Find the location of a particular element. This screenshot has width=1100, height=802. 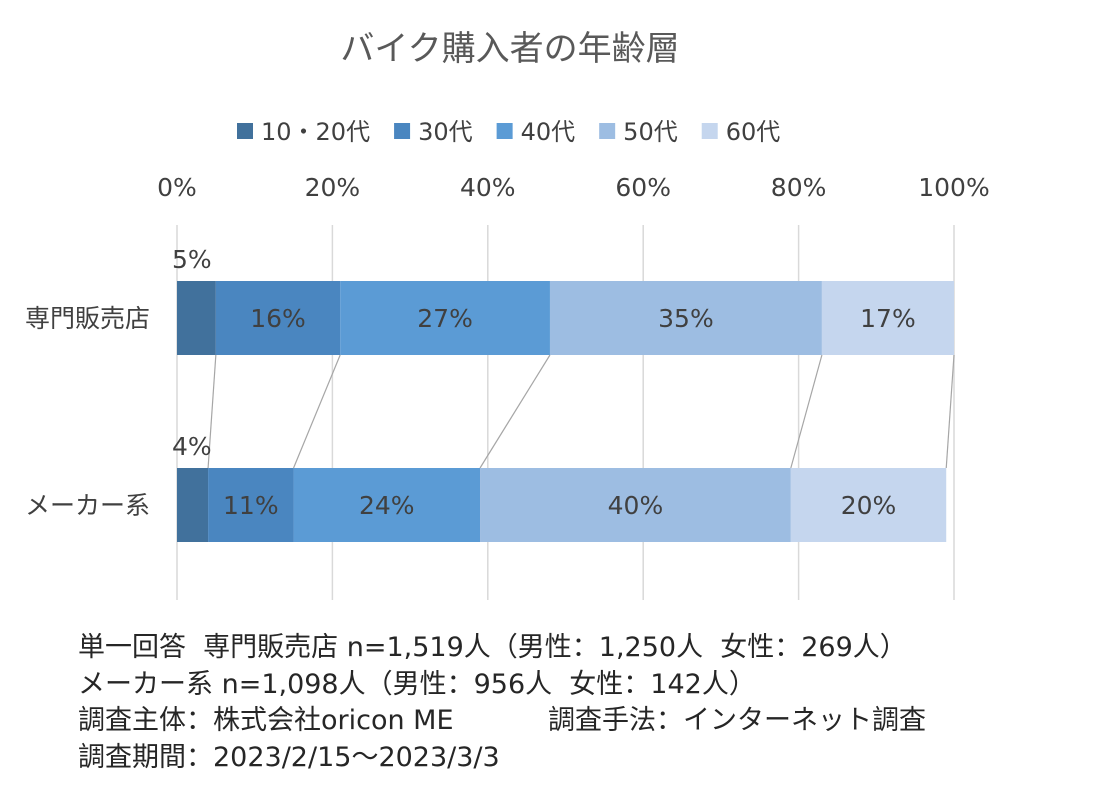

data-label-0-1: 16% is located at coordinates (278, 318).